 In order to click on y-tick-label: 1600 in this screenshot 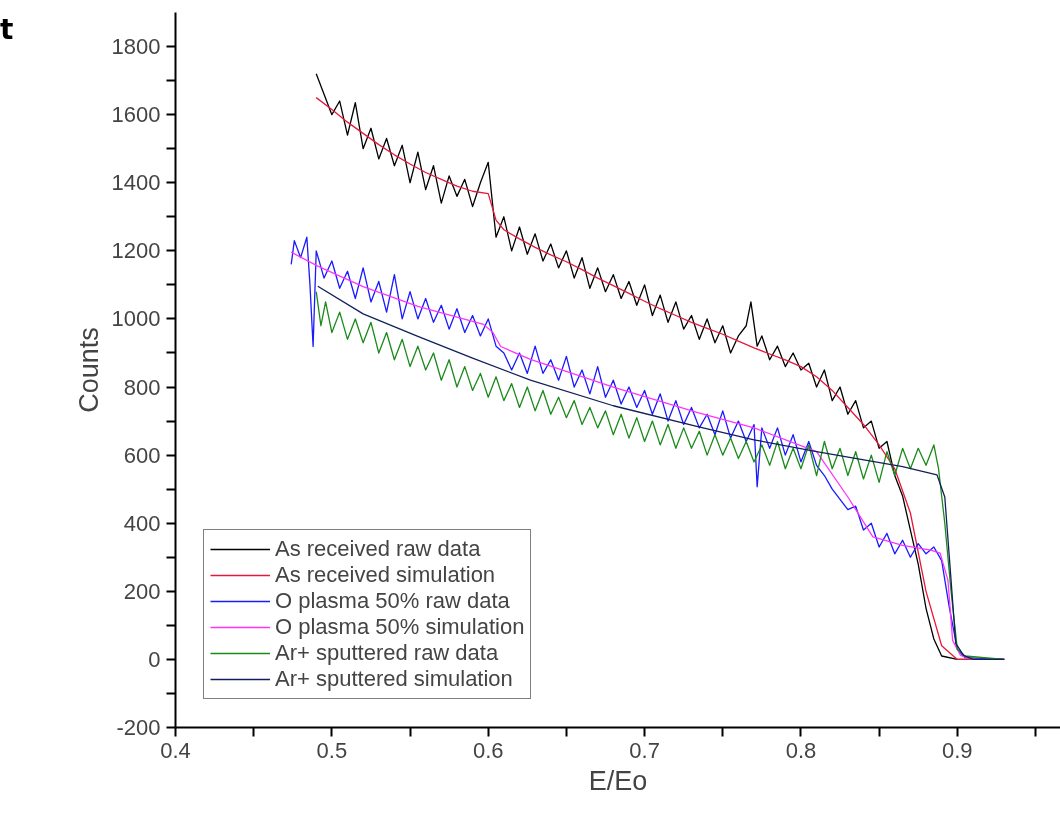, I will do `click(136, 115)`.